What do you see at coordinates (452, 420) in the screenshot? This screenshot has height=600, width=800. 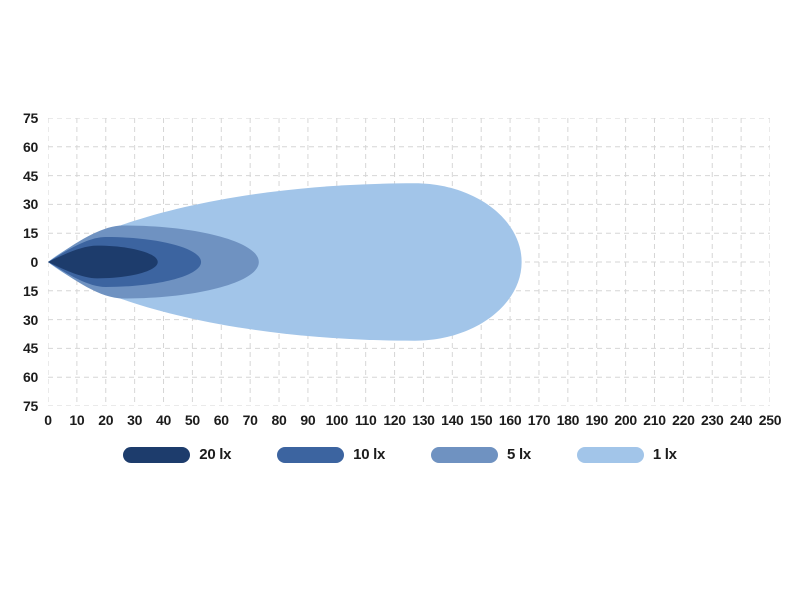 I see `x-tick-label: 140` at bounding box center [452, 420].